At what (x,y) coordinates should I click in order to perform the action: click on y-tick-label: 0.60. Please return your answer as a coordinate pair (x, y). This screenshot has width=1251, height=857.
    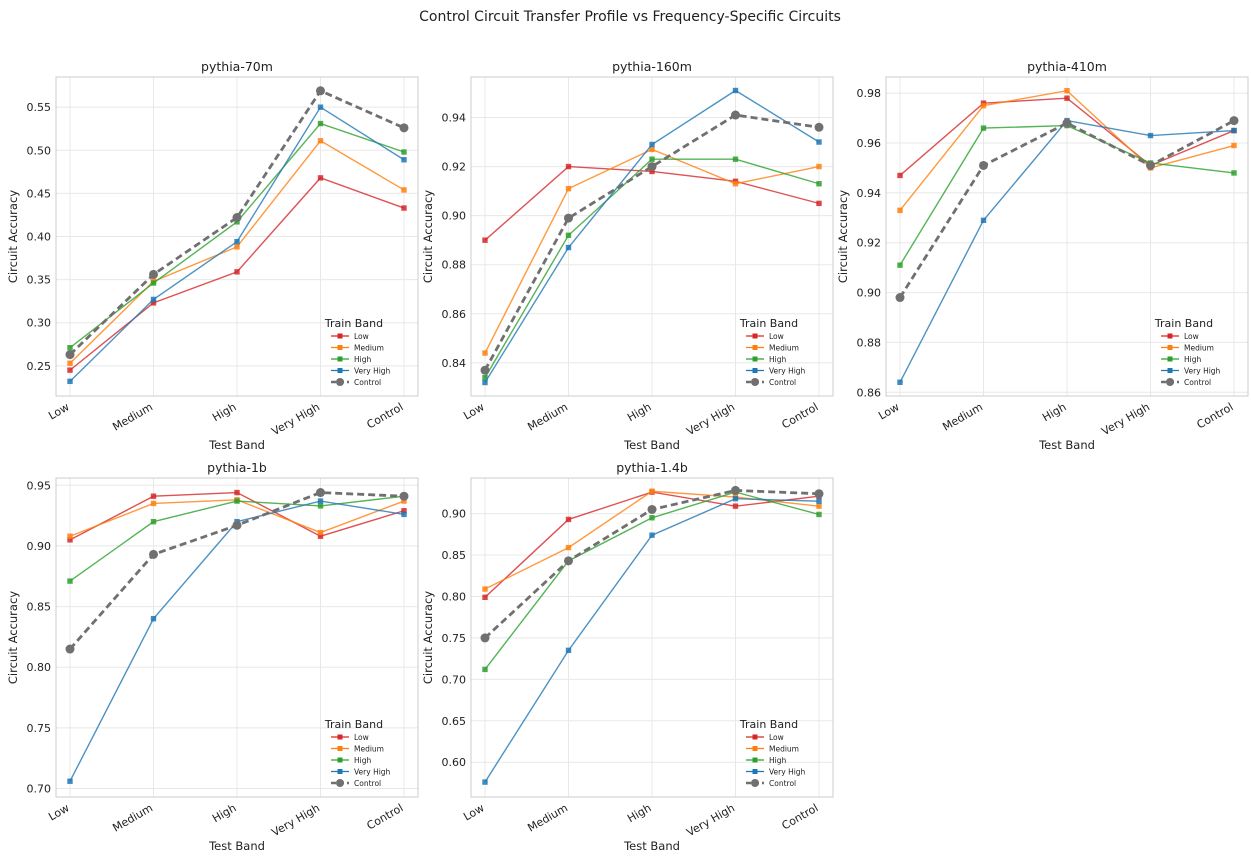
    Looking at the image, I should click on (454, 762).